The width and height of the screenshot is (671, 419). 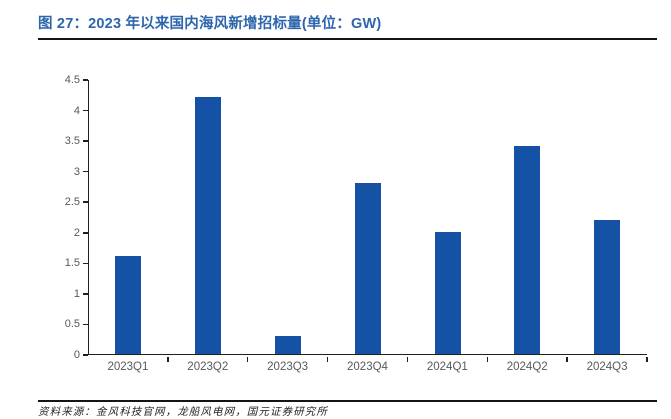 What do you see at coordinates (76, 171) in the screenshot?
I see `y-axis-tick-label: 3` at bounding box center [76, 171].